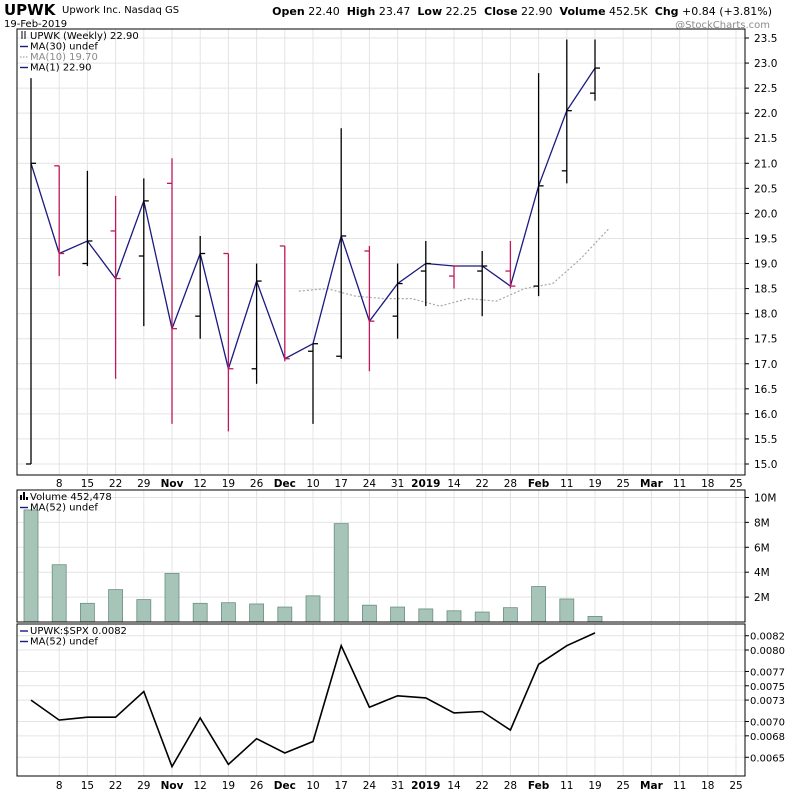  Describe the element at coordinates (537, 11) in the screenshot. I see `close-value: 22.90` at that location.